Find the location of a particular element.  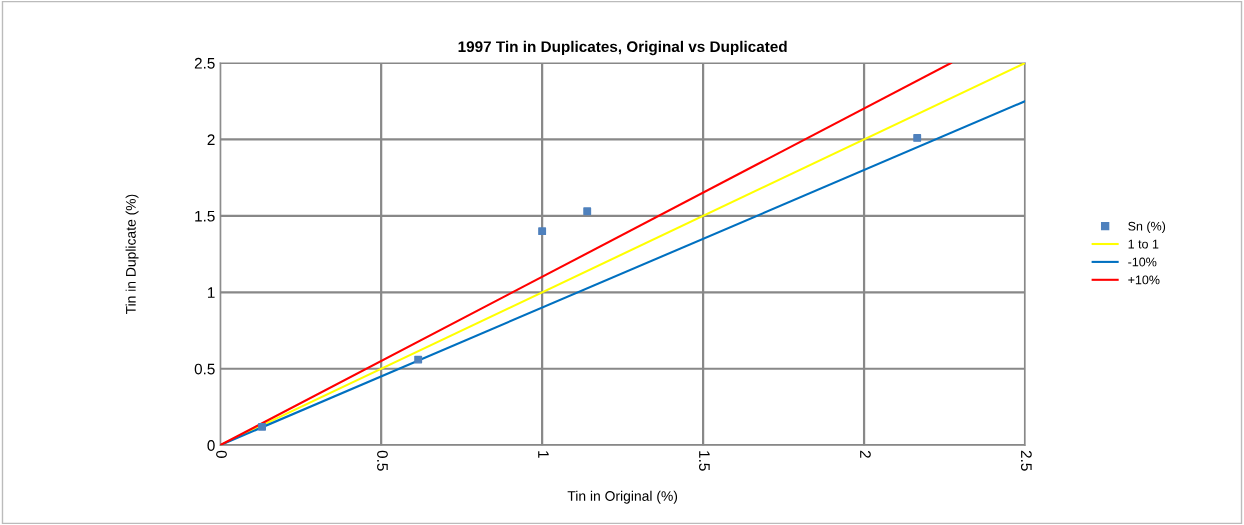

x-tick-label: 2 is located at coordinates (865, 454).